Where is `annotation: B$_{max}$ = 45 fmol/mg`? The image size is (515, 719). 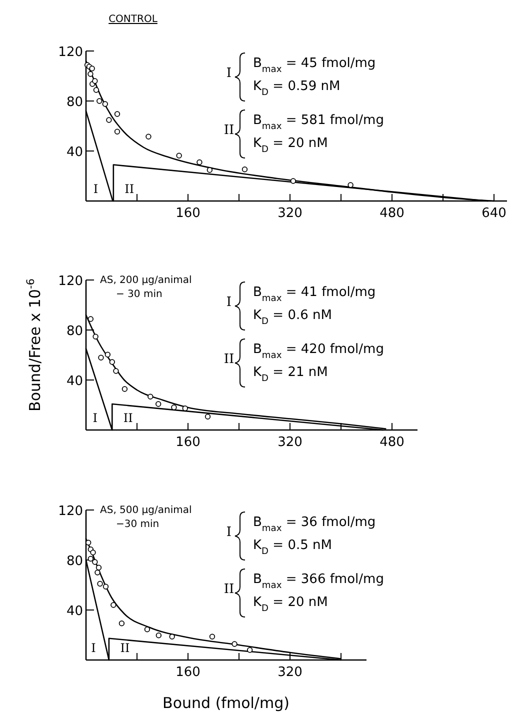
annotation: B$_{max}$ = 45 fmol/mg is located at coordinates (314, 65).